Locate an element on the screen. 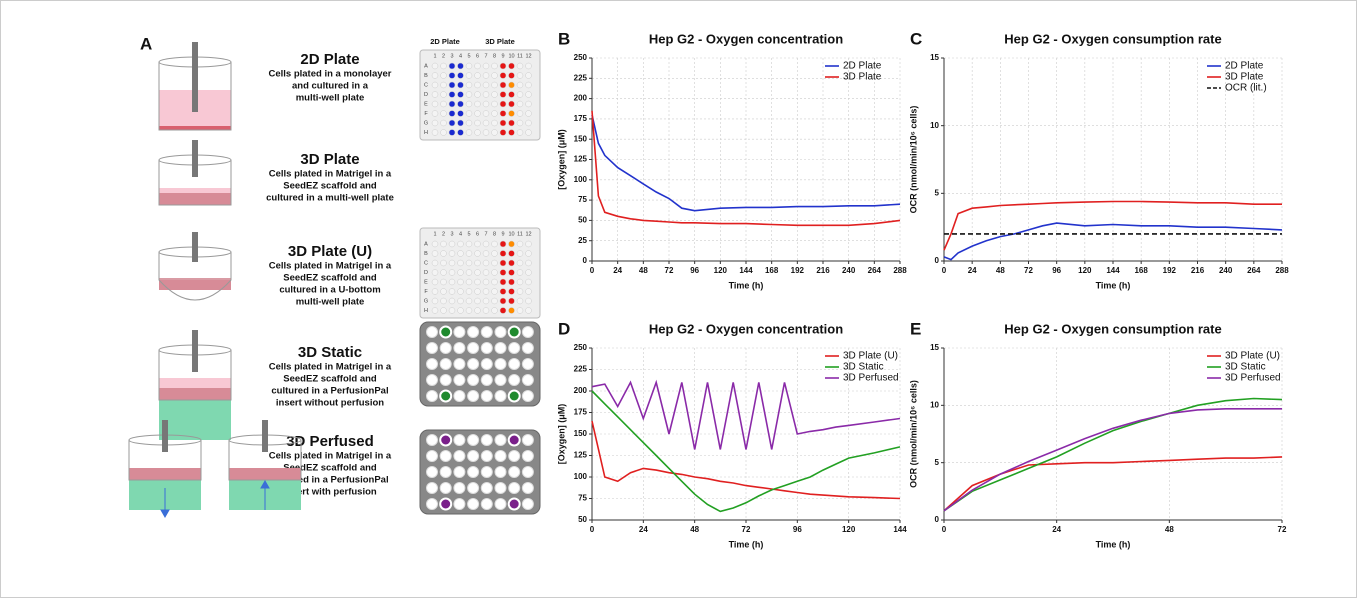 The width and height of the screenshot is (1357, 598). flow-arrow is located at coordinates (165, 503).